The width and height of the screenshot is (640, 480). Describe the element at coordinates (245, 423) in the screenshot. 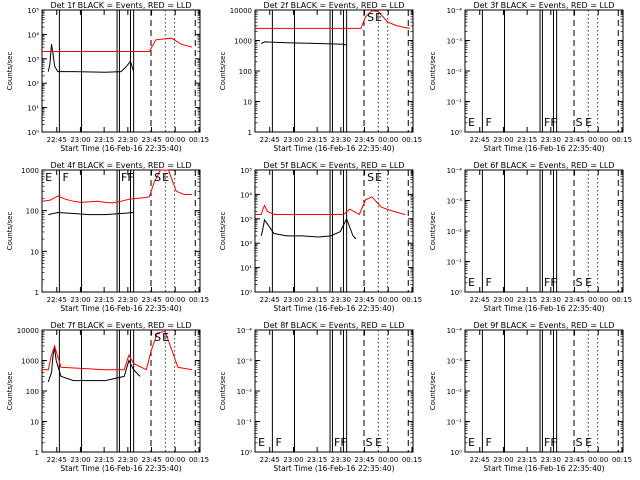

I see `y-tick-label: 10⁻¹` at that location.